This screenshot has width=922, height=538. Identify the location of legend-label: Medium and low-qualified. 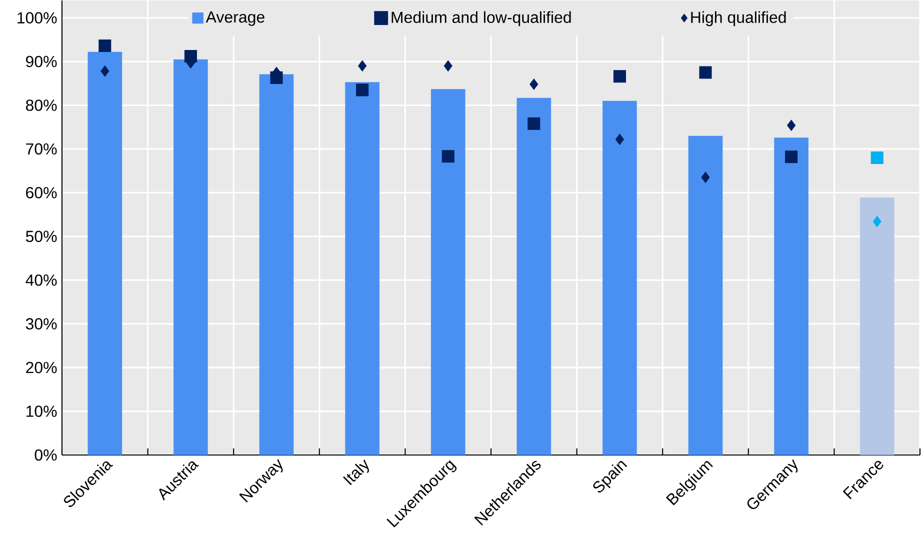
(481, 18).